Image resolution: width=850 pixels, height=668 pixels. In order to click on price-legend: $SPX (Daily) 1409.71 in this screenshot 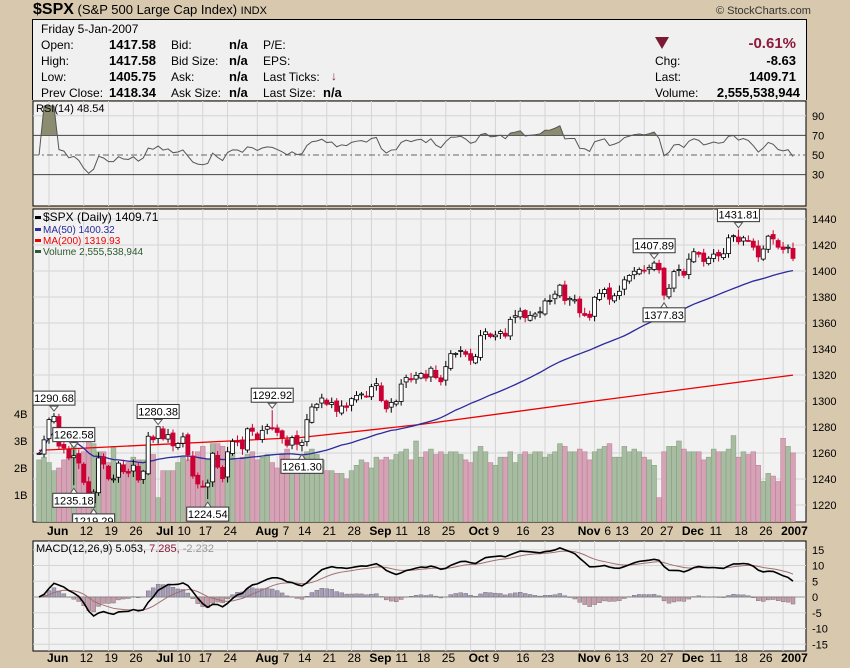, I will do `click(101, 217)`.